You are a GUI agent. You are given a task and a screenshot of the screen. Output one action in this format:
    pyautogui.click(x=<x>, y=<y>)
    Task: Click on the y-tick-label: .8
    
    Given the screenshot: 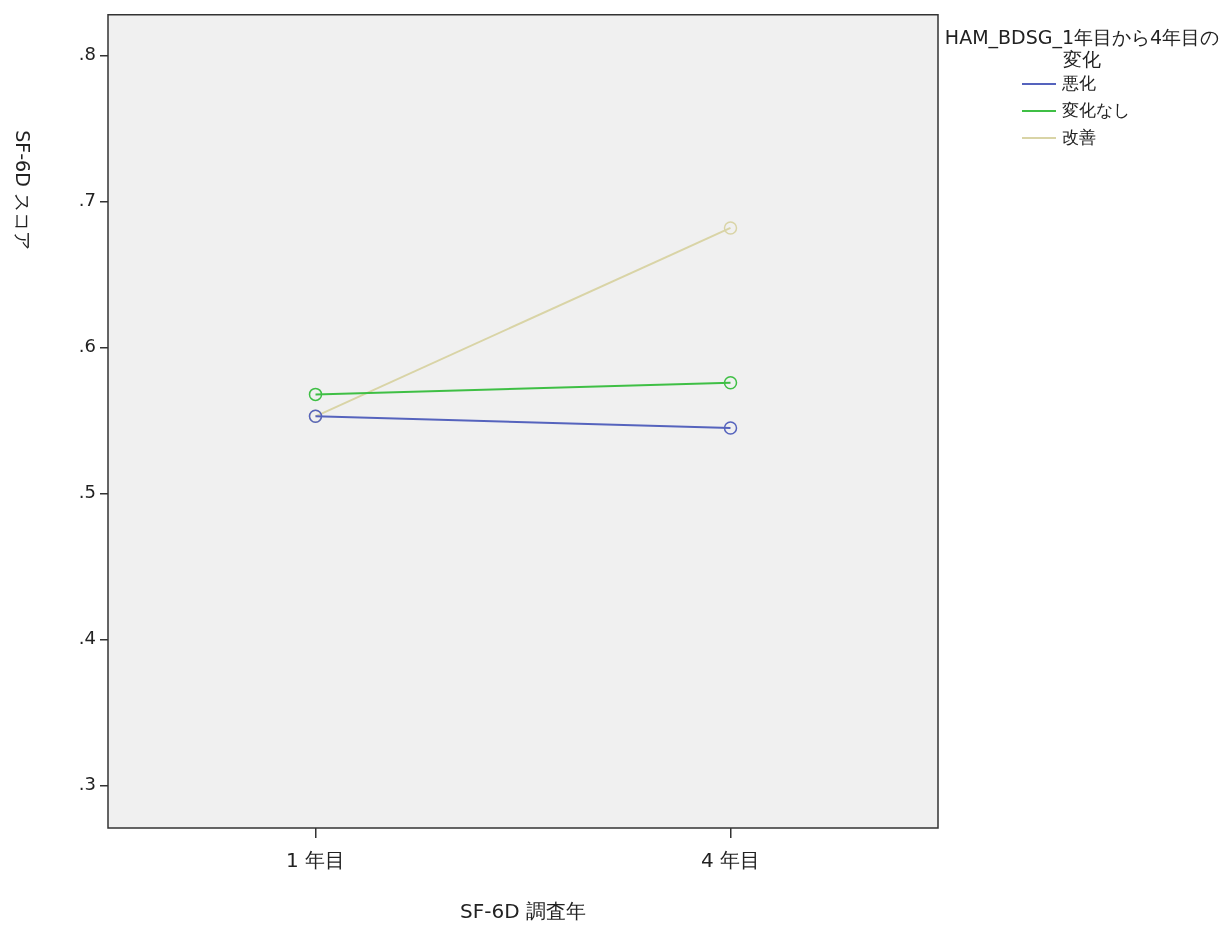 What is the action you would take?
    pyautogui.click(x=87, y=54)
    